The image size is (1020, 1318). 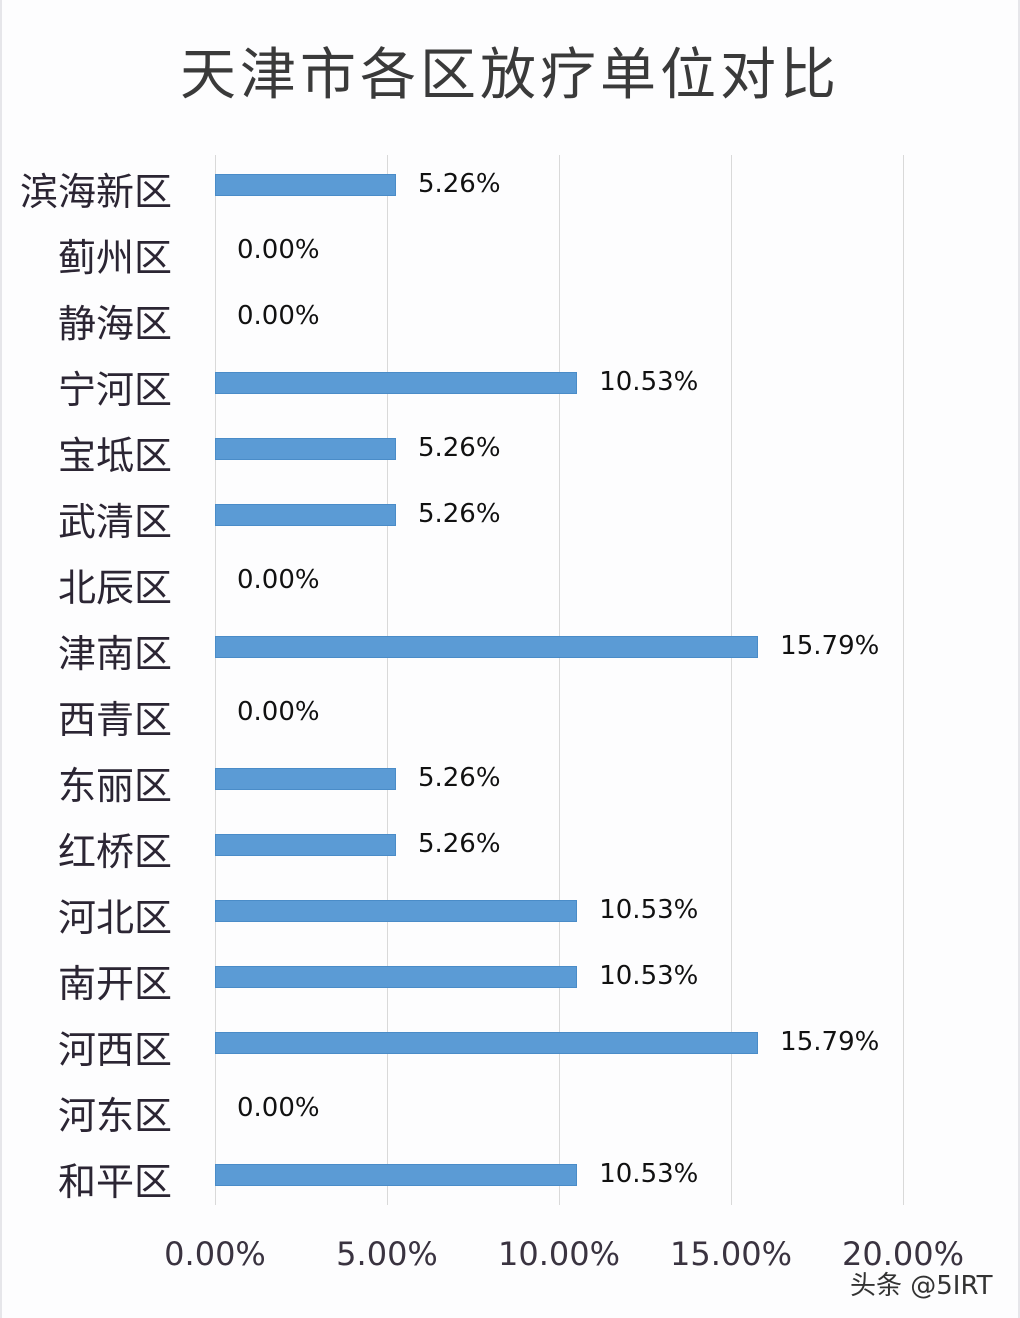 What do you see at coordinates (114, 852) in the screenshot?
I see `category-label: 红桥区` at bounding box center [114, 852].